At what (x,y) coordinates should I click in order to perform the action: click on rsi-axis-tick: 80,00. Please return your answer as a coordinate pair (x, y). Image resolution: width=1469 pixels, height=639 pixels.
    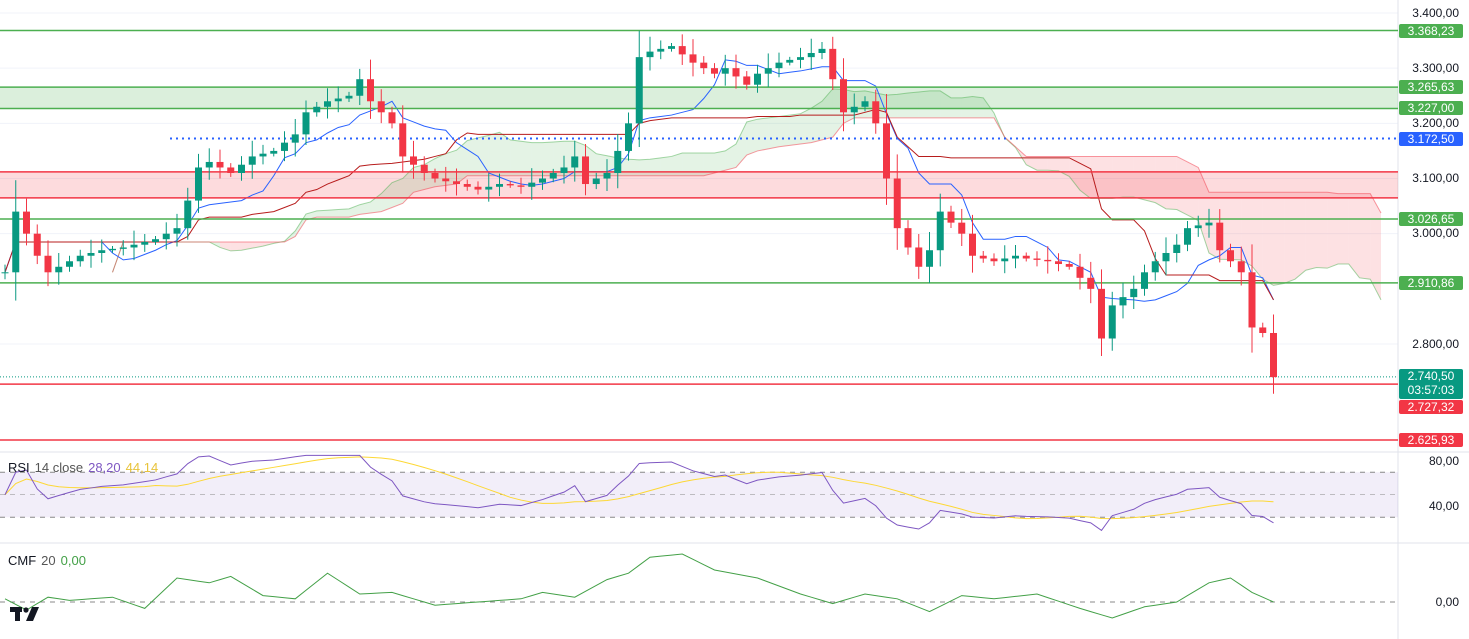
    Looking at the image, I should click on (1443, 460).